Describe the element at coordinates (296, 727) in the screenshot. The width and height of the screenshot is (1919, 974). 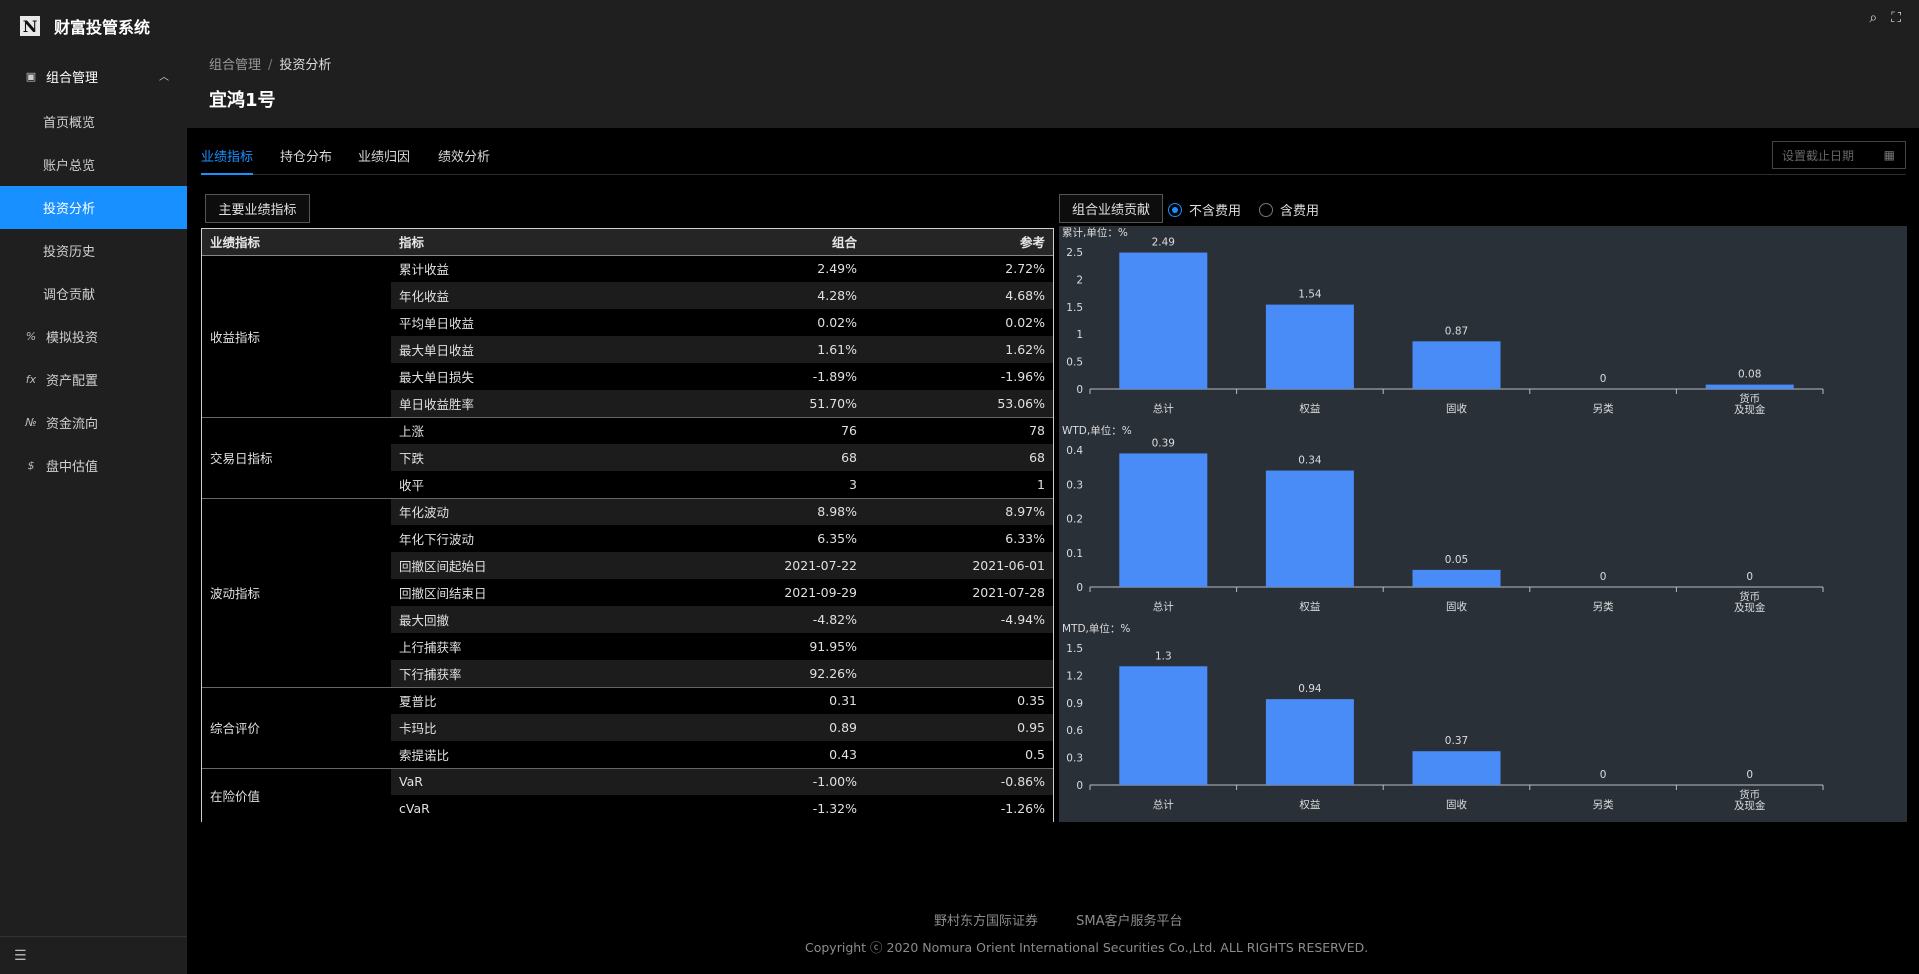
I see `metric-group-cell: 综合评价` at that location.